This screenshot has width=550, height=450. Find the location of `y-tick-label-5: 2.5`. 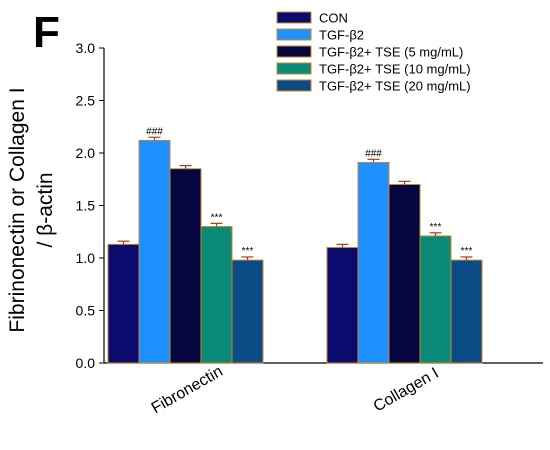

y-tick-label-5: 2.5 is located at coordinates (86, 101).